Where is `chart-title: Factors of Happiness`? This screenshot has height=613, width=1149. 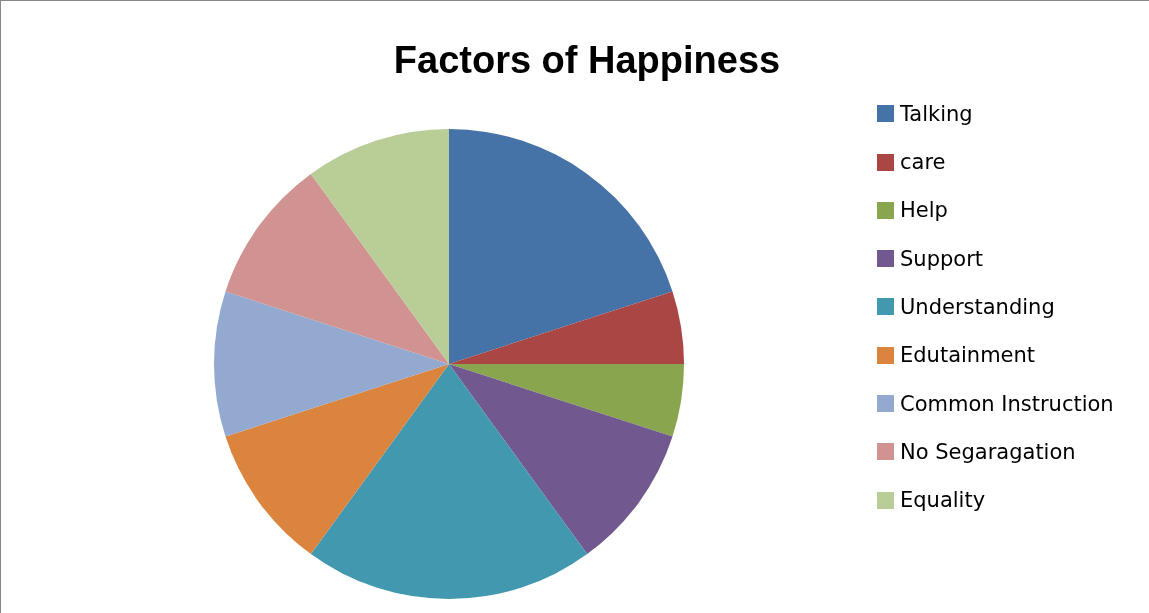
chart-title: Factors of Happiness is located at coordinates (587, 60).